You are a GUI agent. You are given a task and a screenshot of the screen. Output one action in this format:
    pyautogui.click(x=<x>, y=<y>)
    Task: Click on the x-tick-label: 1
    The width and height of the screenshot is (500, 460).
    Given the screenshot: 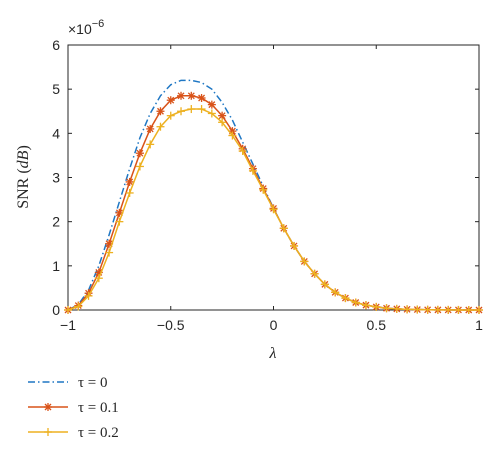 What is the action you would take?
    pyautogui.click(x=479, y=325)
    